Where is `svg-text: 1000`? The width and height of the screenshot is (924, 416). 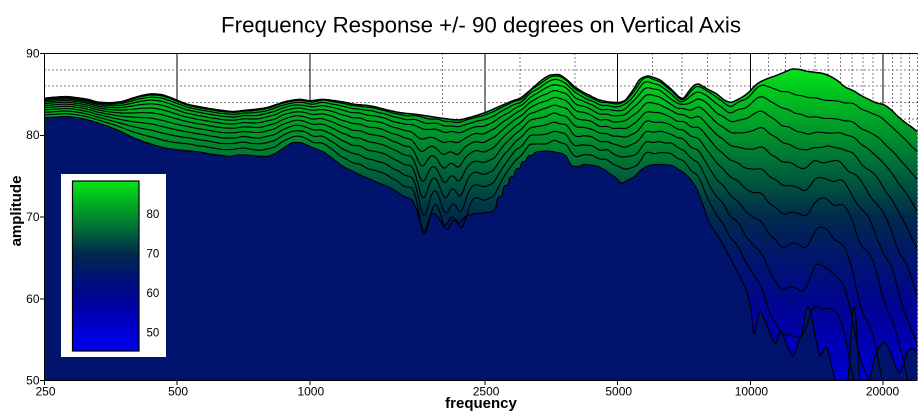 svg-text: 1000 is located at coordinates (310, 392).